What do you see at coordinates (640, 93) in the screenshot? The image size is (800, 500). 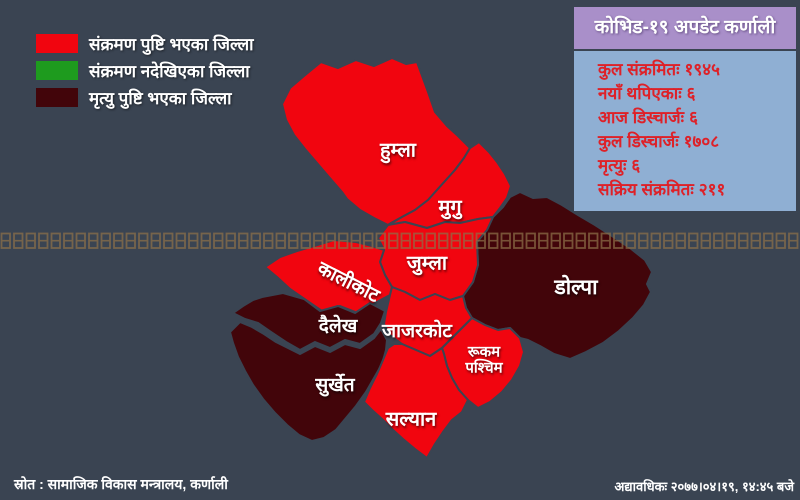 I see `stat-label: नयाँ थपिएकाः` at bounding box center [640, 93].